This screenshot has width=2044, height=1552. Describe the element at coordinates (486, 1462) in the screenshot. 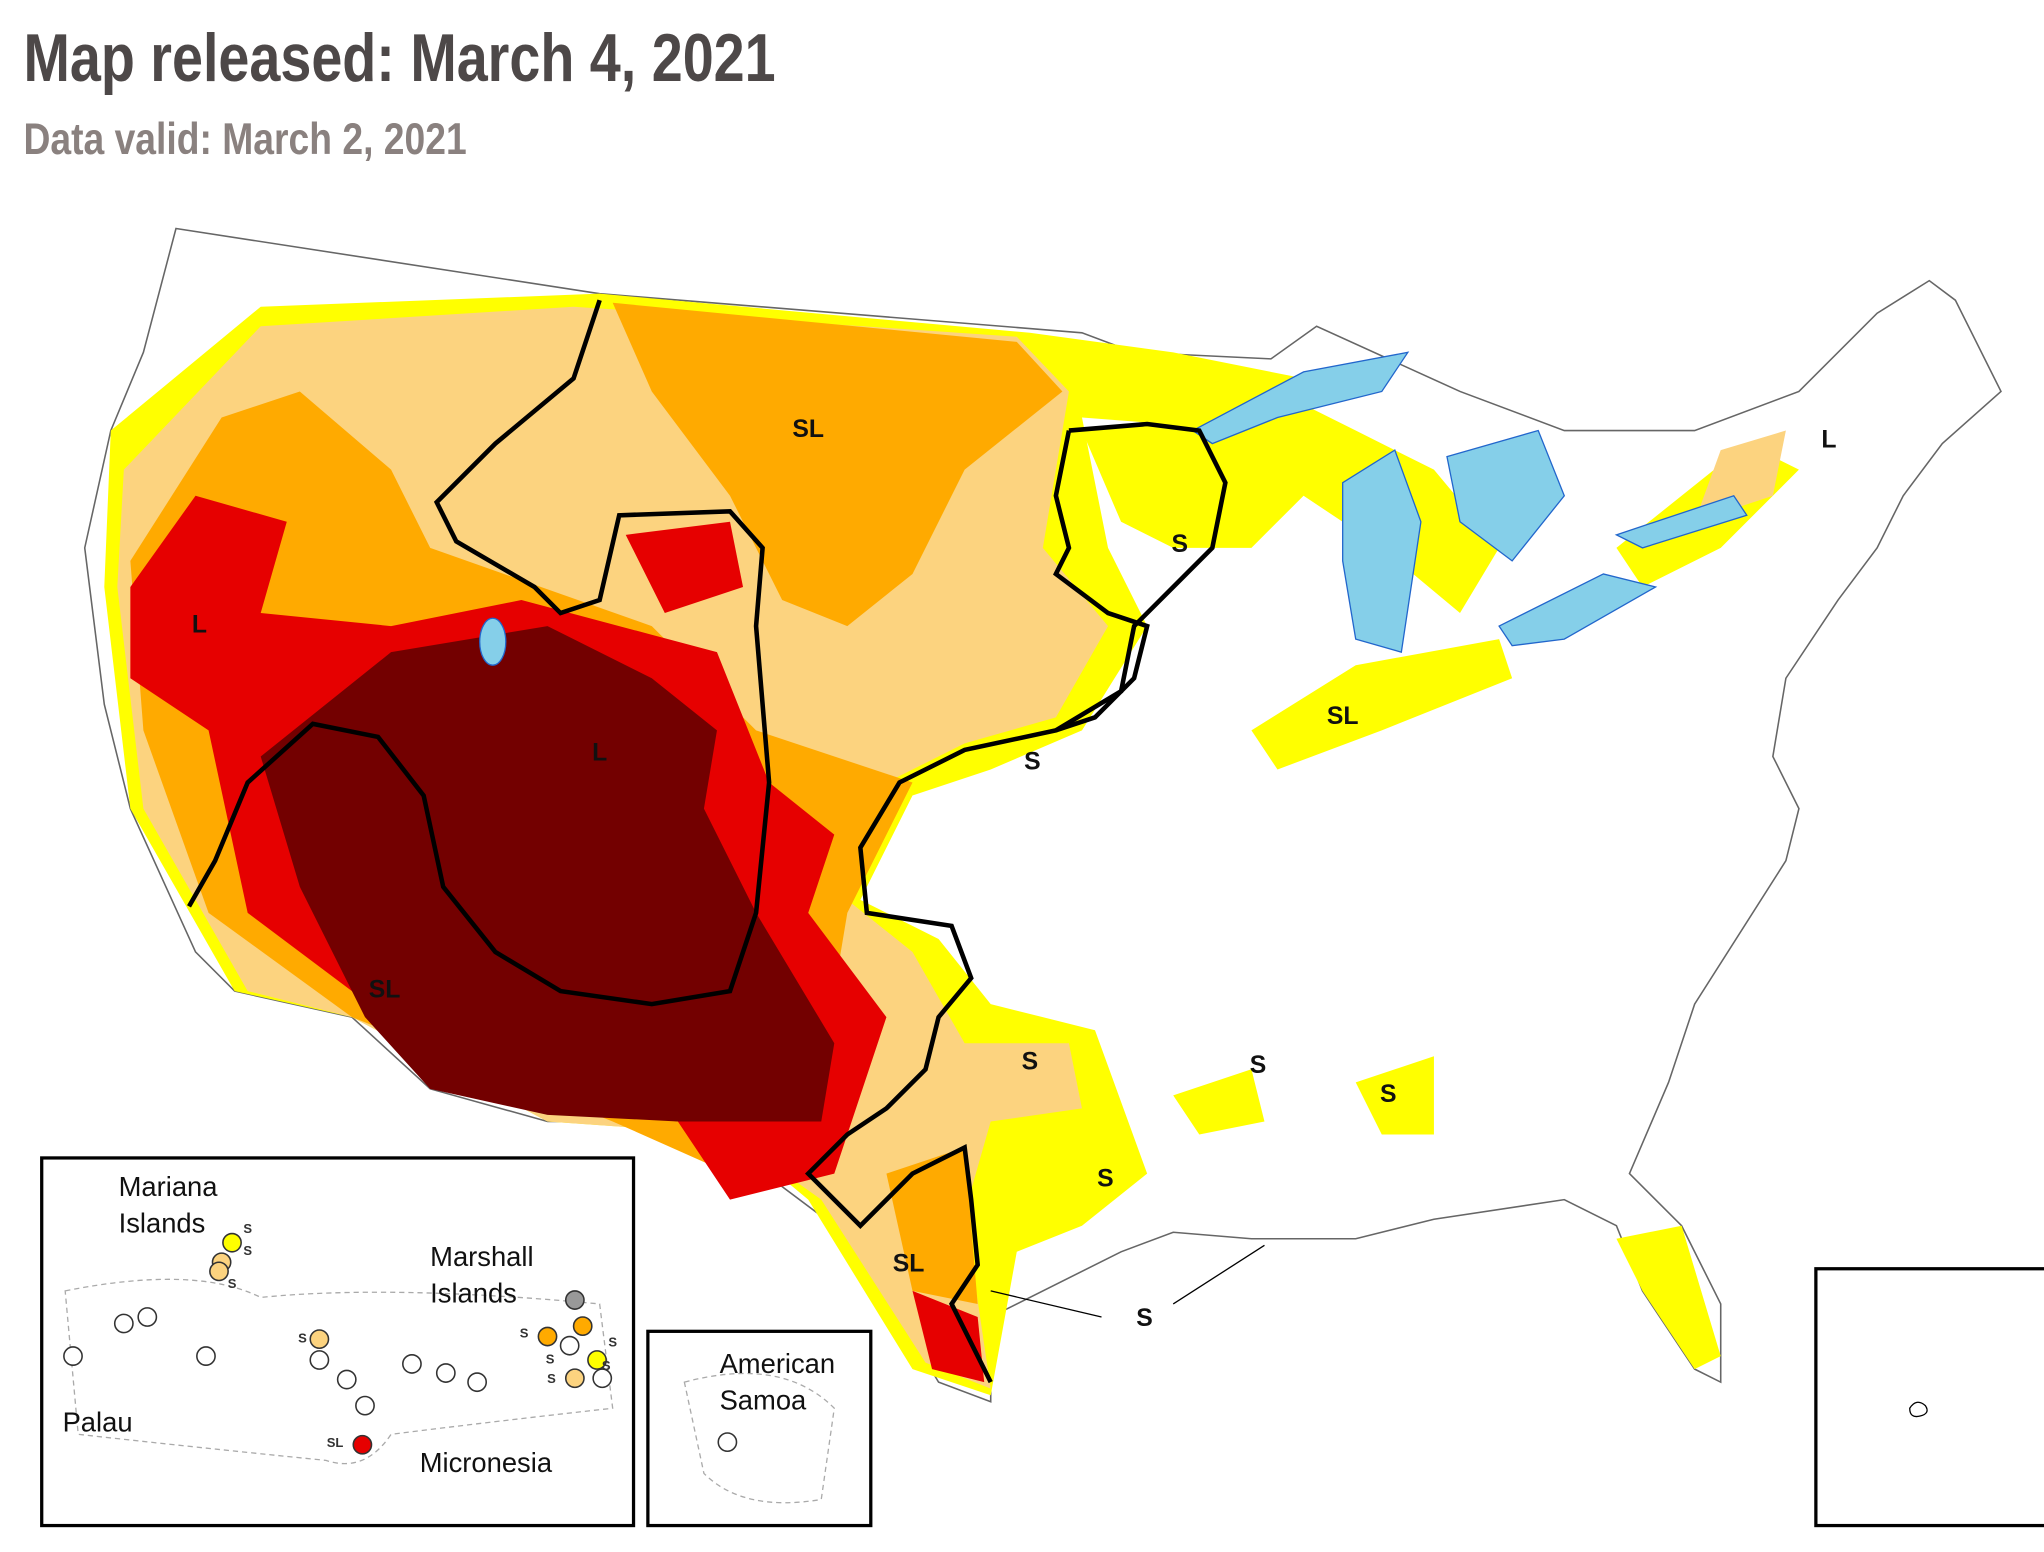

I see `inset-label: Micronesia` at that location.